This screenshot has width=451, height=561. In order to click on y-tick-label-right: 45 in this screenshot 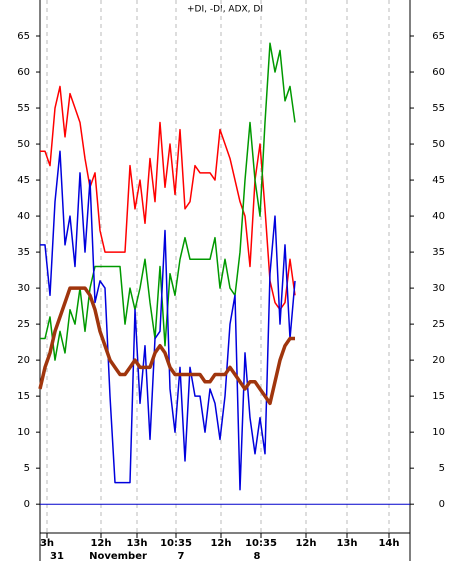, I will do `click(438, 180)`.